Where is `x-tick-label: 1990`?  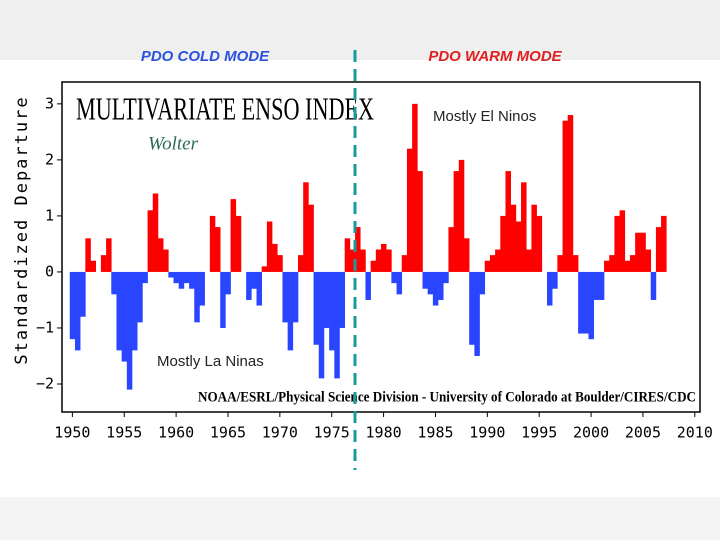 x-tick-label: 1990 is located at coordinates (487, 433).